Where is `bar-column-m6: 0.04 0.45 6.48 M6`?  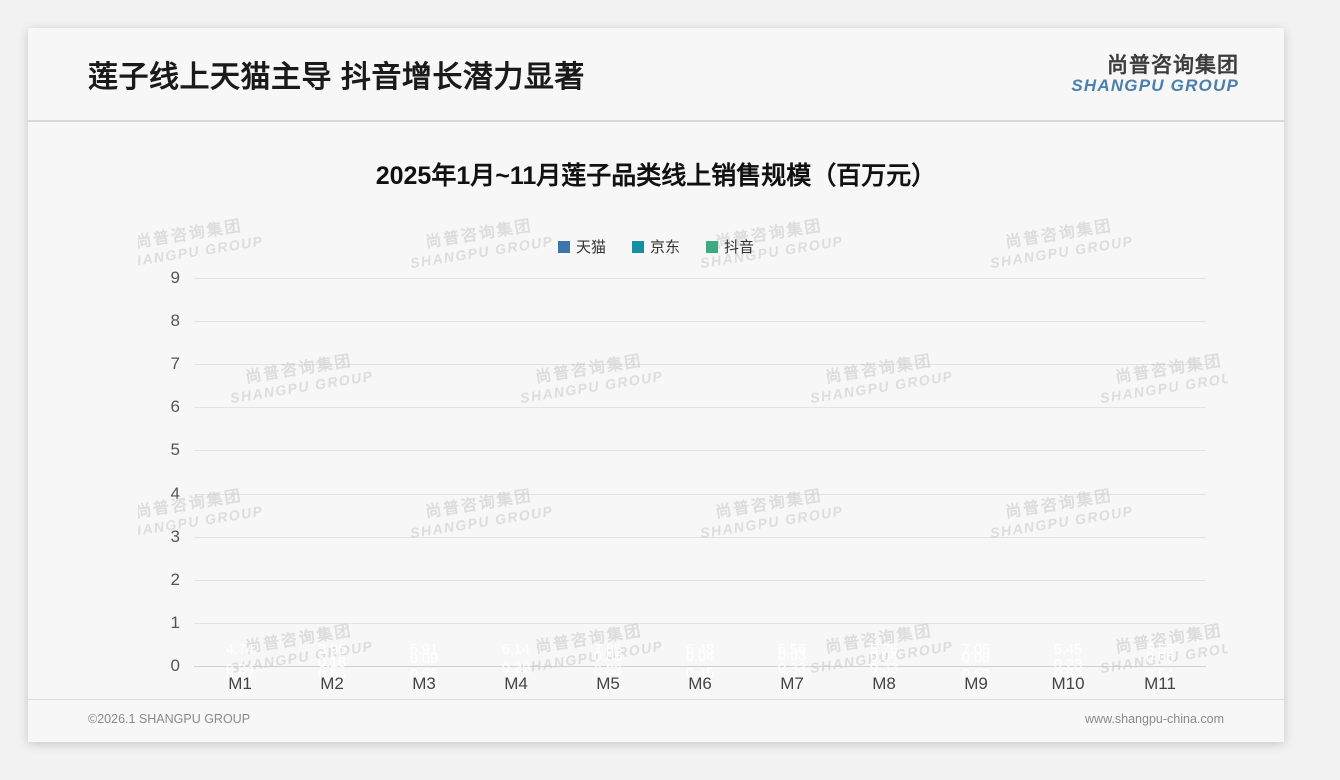 bar-column-m6: 0.04 0.45 6.48 M6 is located at coordinates (700, 485).